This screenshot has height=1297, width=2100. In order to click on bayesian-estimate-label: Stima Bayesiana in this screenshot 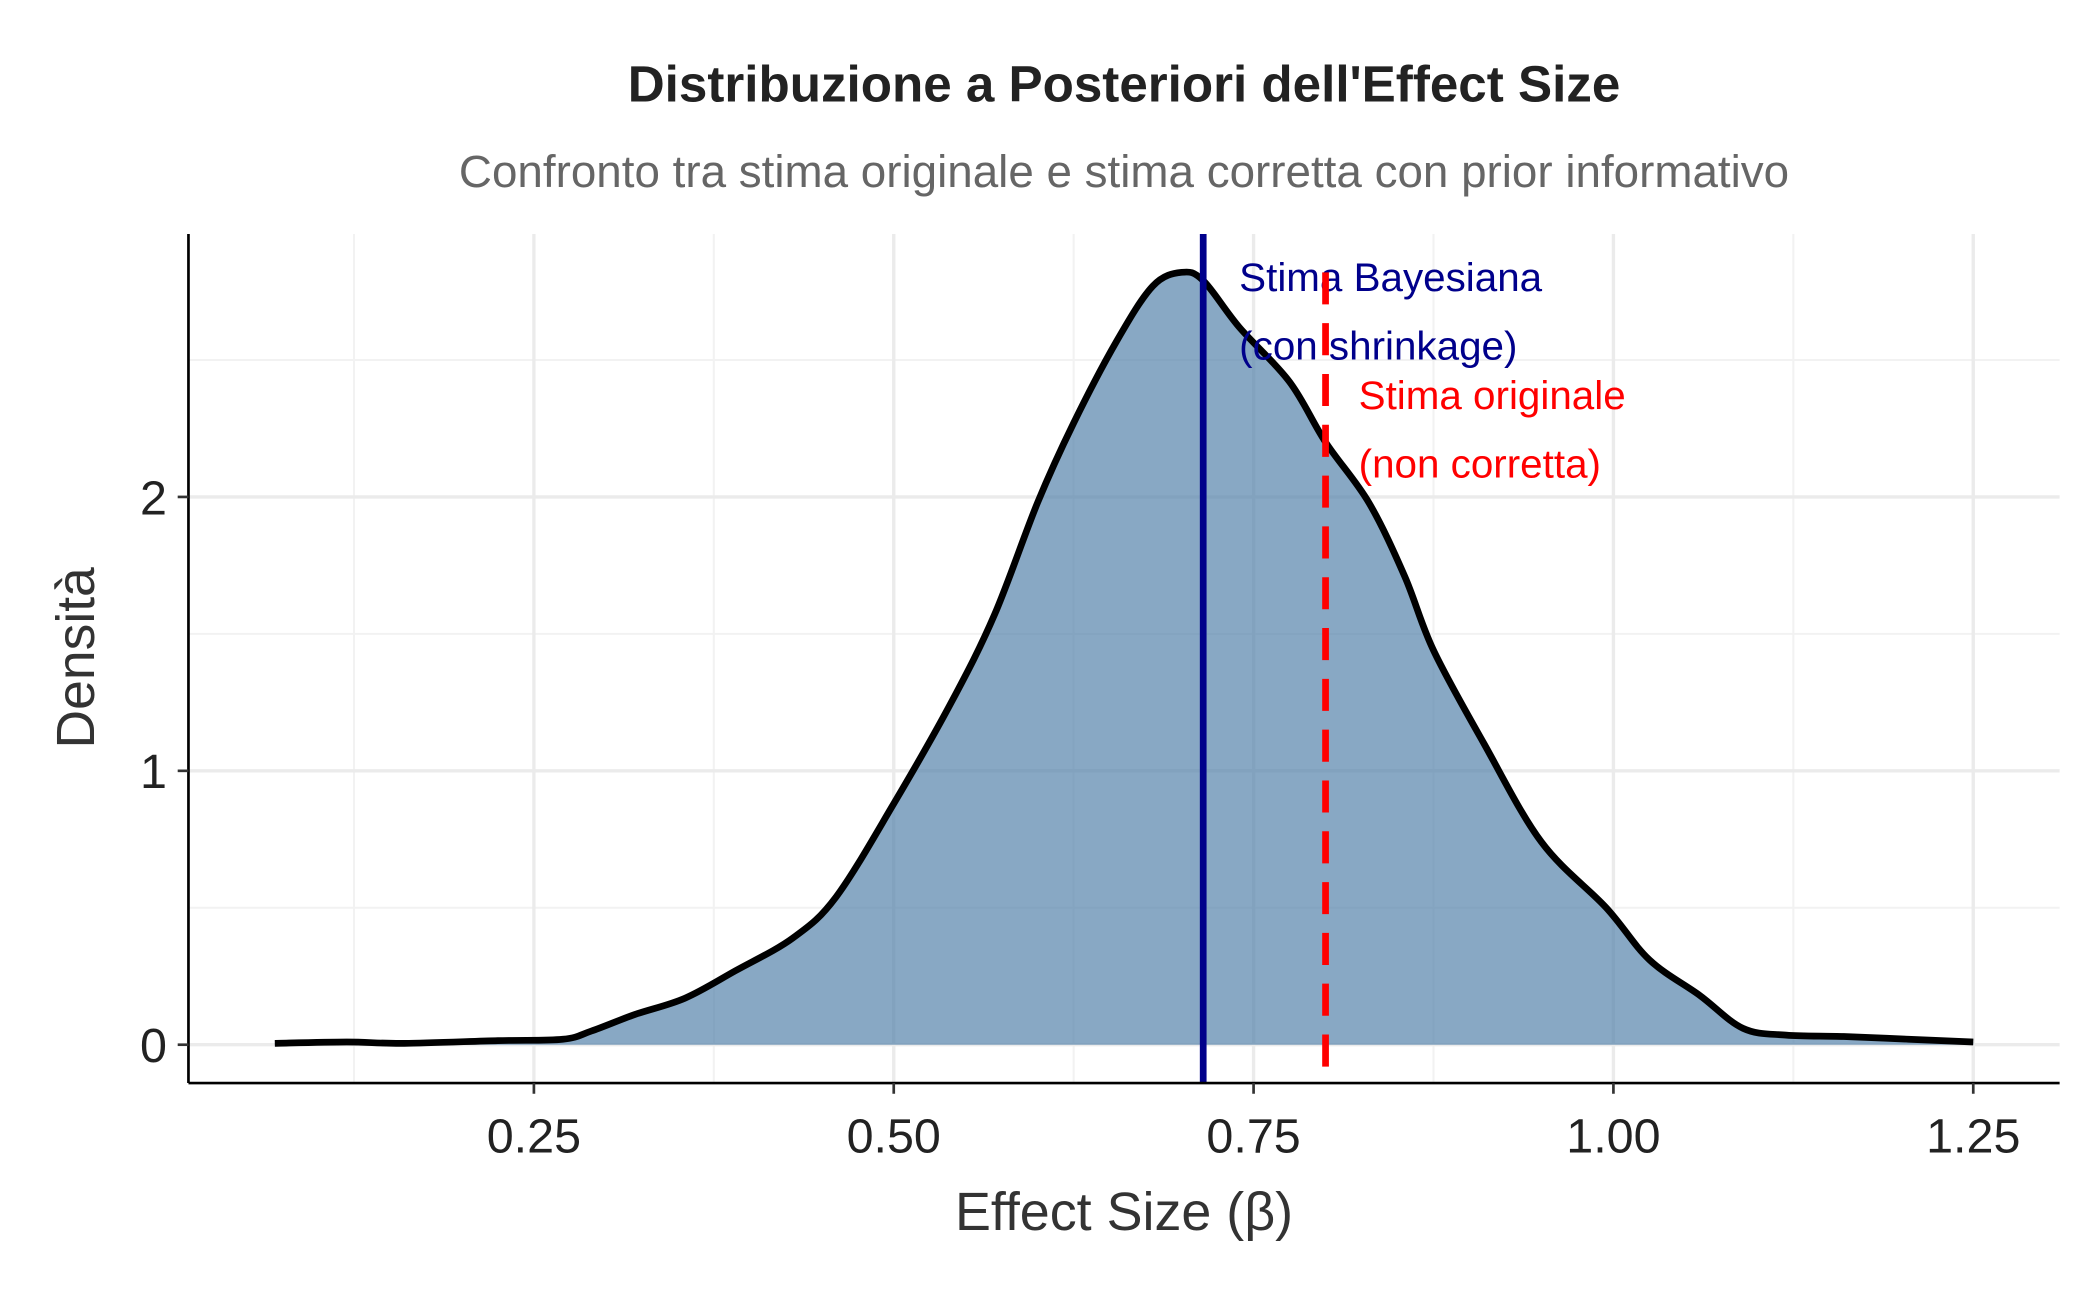, I will do `click(1391, 277)`.